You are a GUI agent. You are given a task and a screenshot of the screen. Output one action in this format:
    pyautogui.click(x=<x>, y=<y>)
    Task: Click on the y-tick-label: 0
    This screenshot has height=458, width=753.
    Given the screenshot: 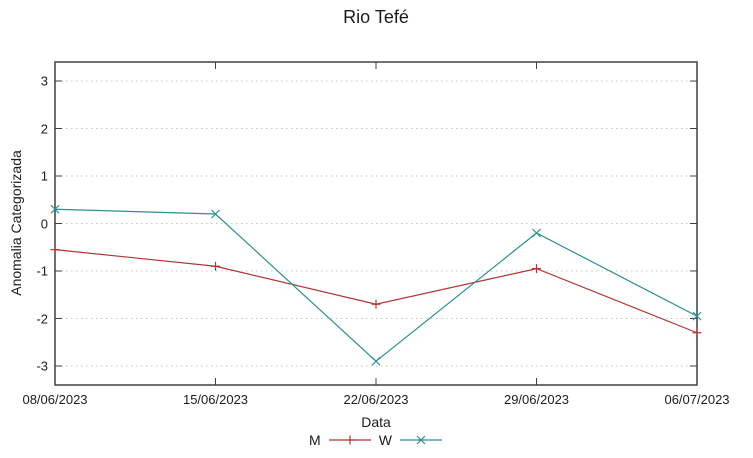 What is the action you would take?
    pyautogui.click(x=44, y=223)
    